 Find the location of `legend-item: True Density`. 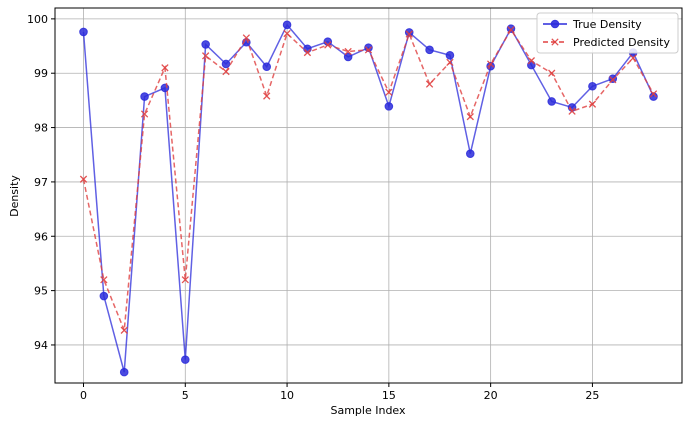

legend-item: True Density is located at coordinates (592, 24).